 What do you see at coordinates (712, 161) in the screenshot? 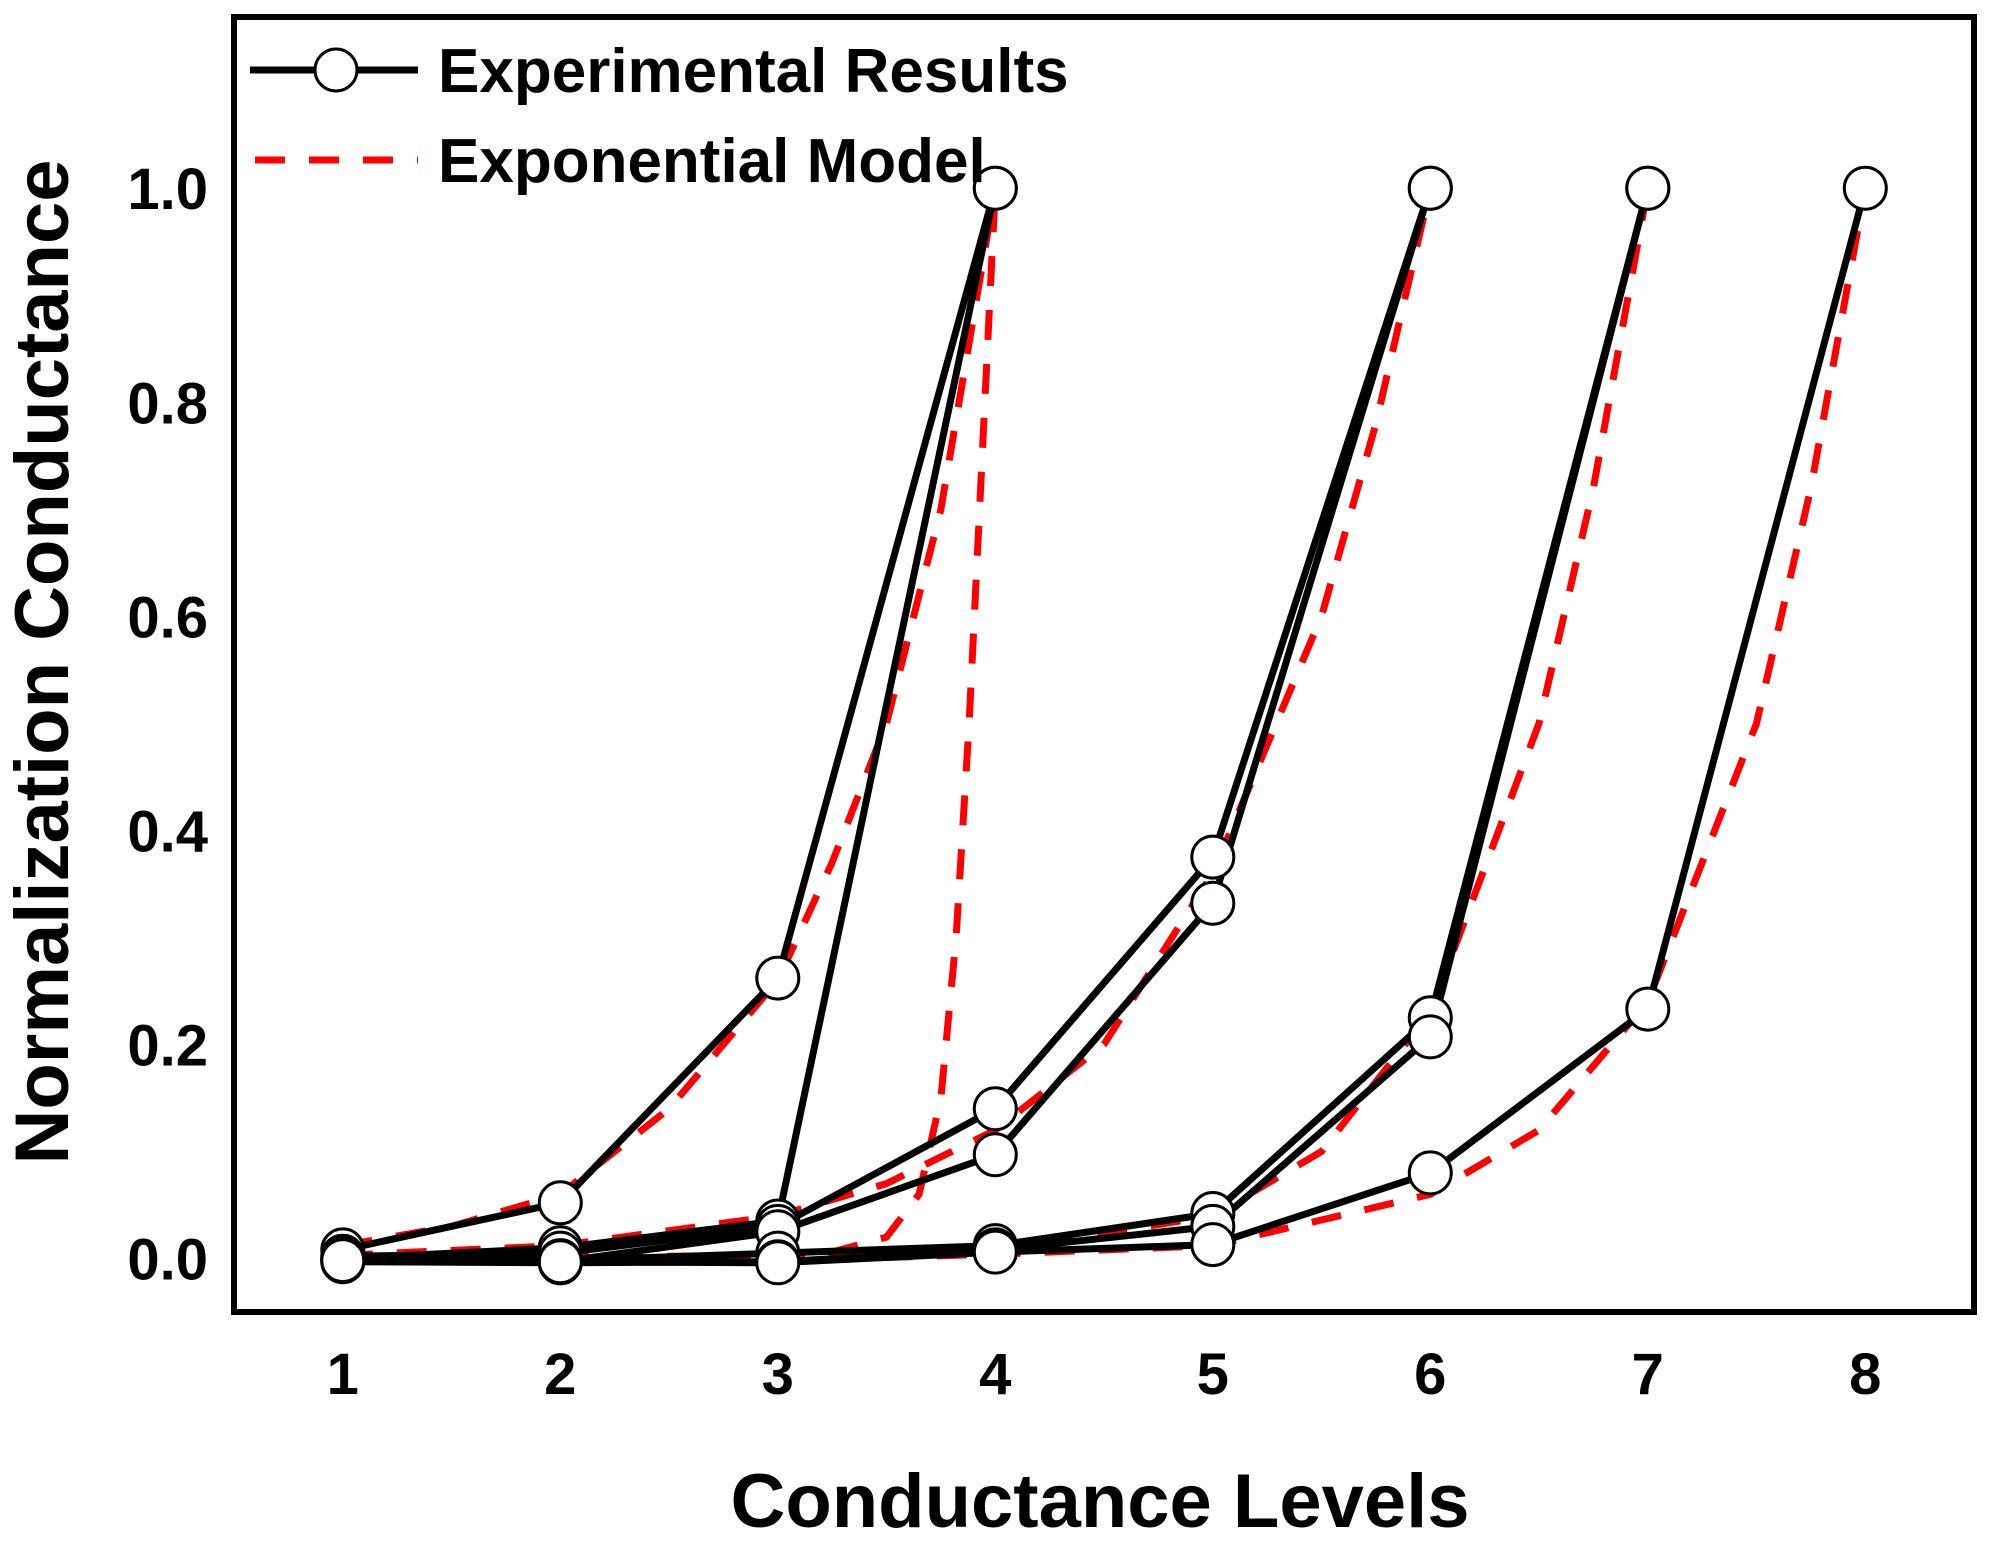
I see `legend-label-model: Exponential Model` at bounding box center [712, 161].